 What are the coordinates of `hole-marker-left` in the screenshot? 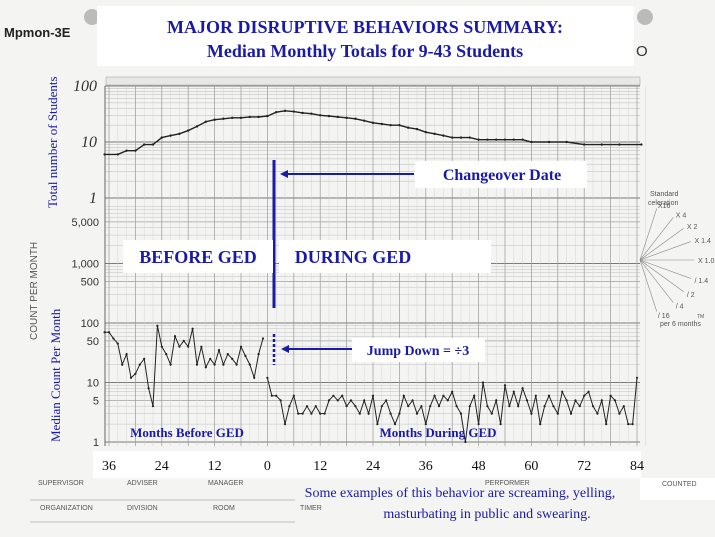 It's located at (92, 17).